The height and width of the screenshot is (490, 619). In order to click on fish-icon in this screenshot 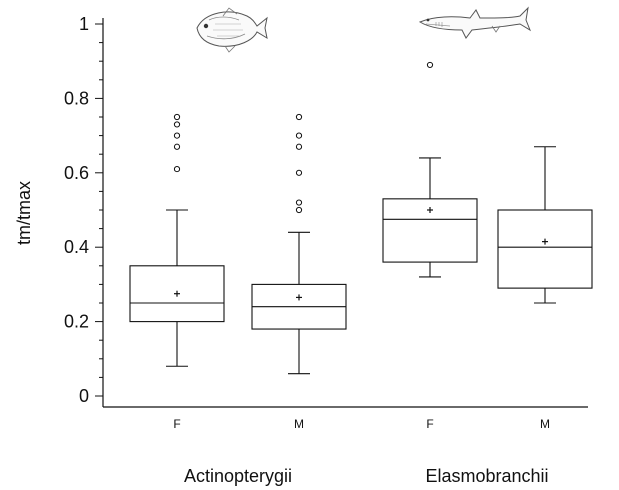, I will do `click(232, 30)`.